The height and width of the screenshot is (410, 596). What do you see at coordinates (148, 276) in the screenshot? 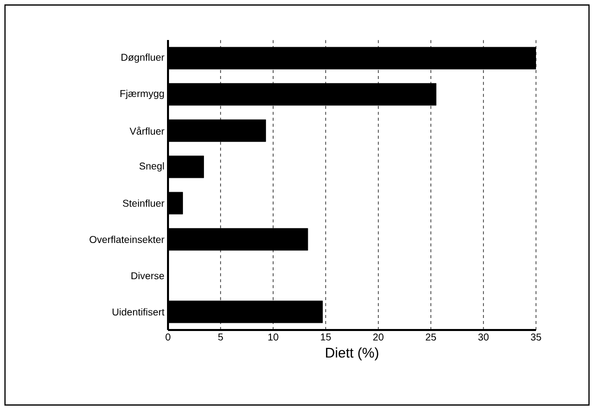
I see `y-tick-label: Diverse` at bounding box center [148, 276].